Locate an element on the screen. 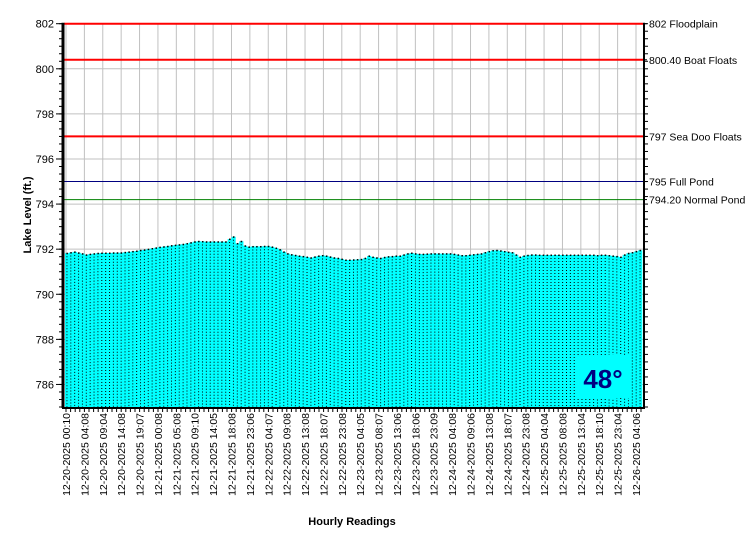 This screenshot has height=555, width=750. x-tick-label: 12-24-2025 04:08 is located at coordinates (453, 454).